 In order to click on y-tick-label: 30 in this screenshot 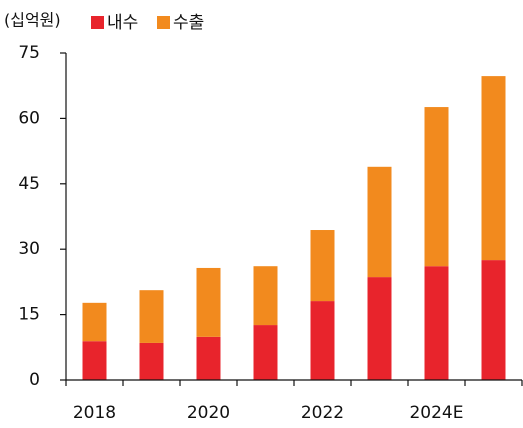, I will do `click(29, 249)`.